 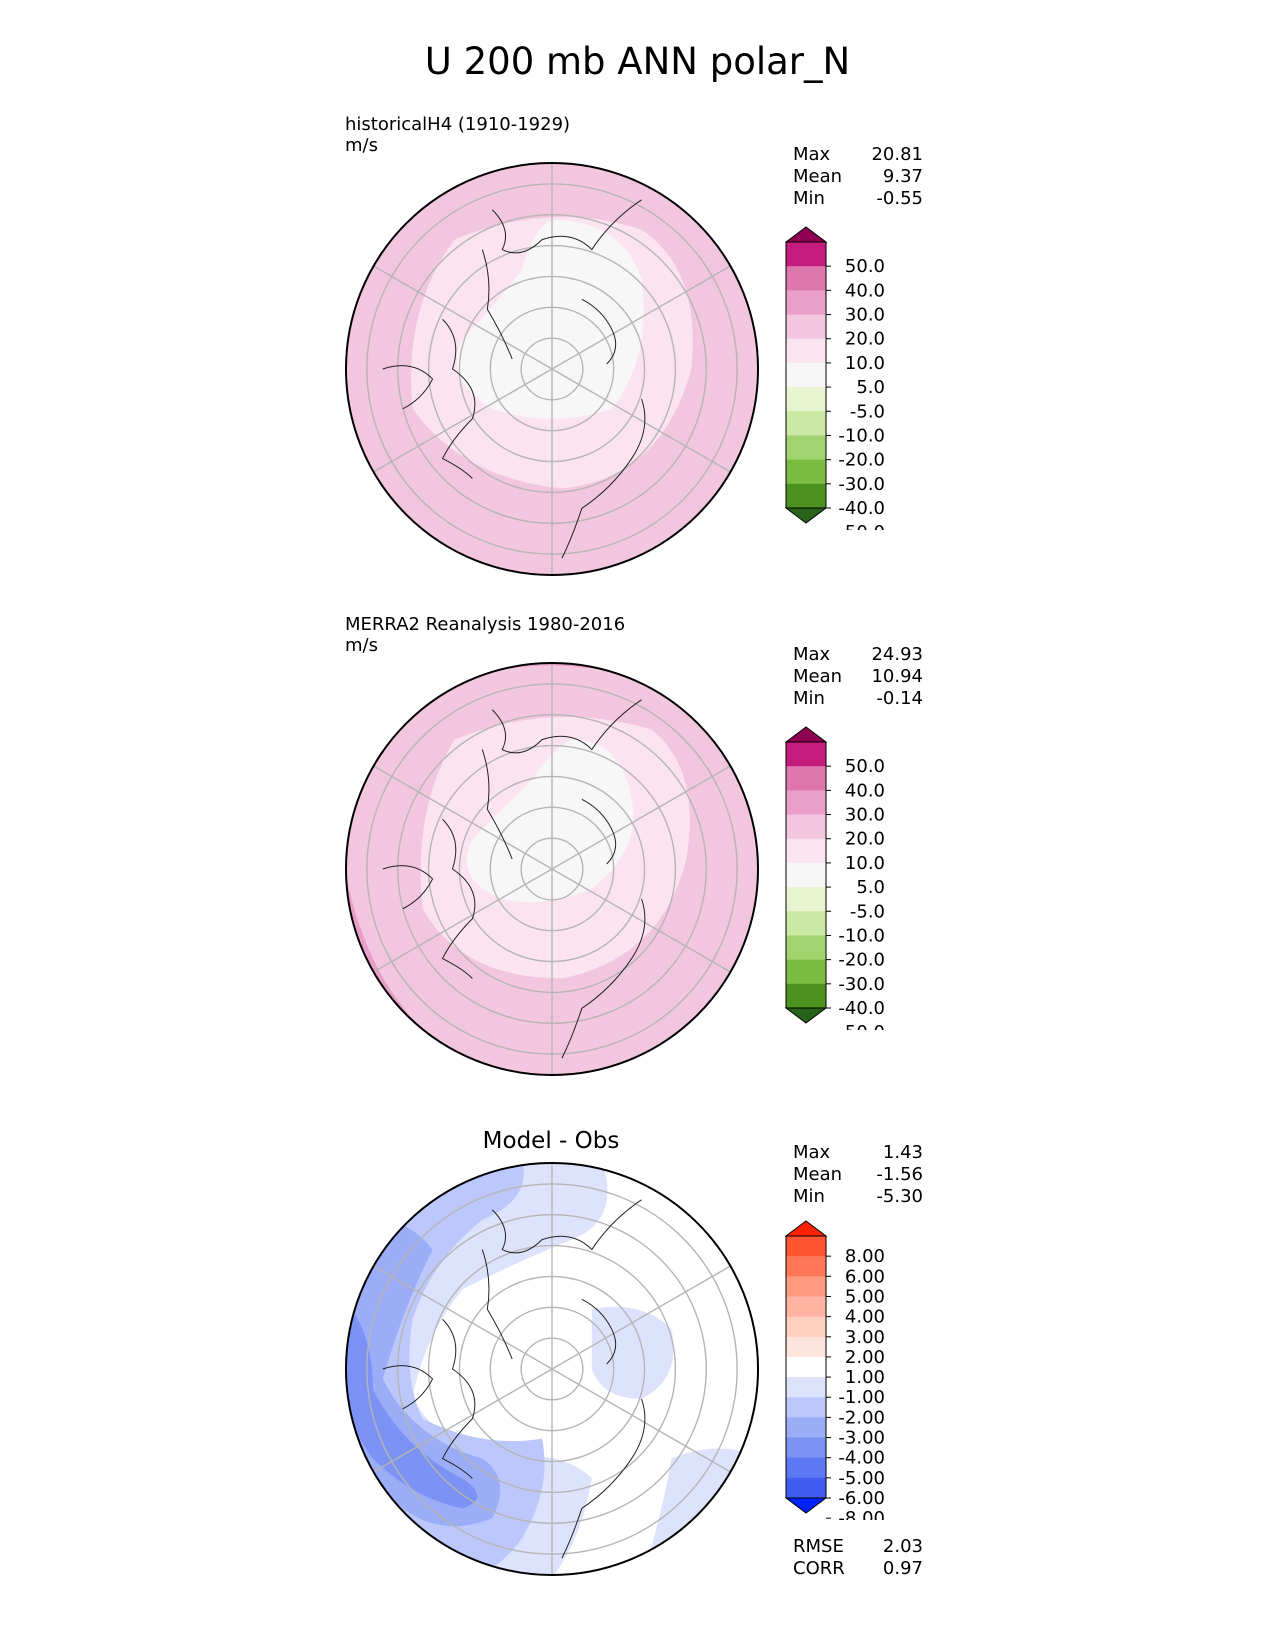 I want to click on colorbar-3-tick-label: -4.00, so click(x=861, y=1458).